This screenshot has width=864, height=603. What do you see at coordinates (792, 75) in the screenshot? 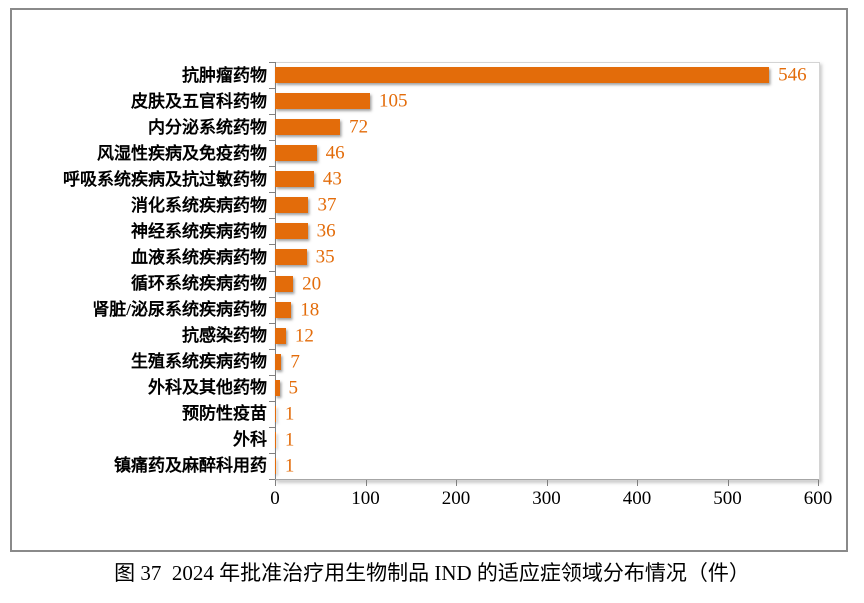
I see `value-label: 546` at bounding box center [792, 75].